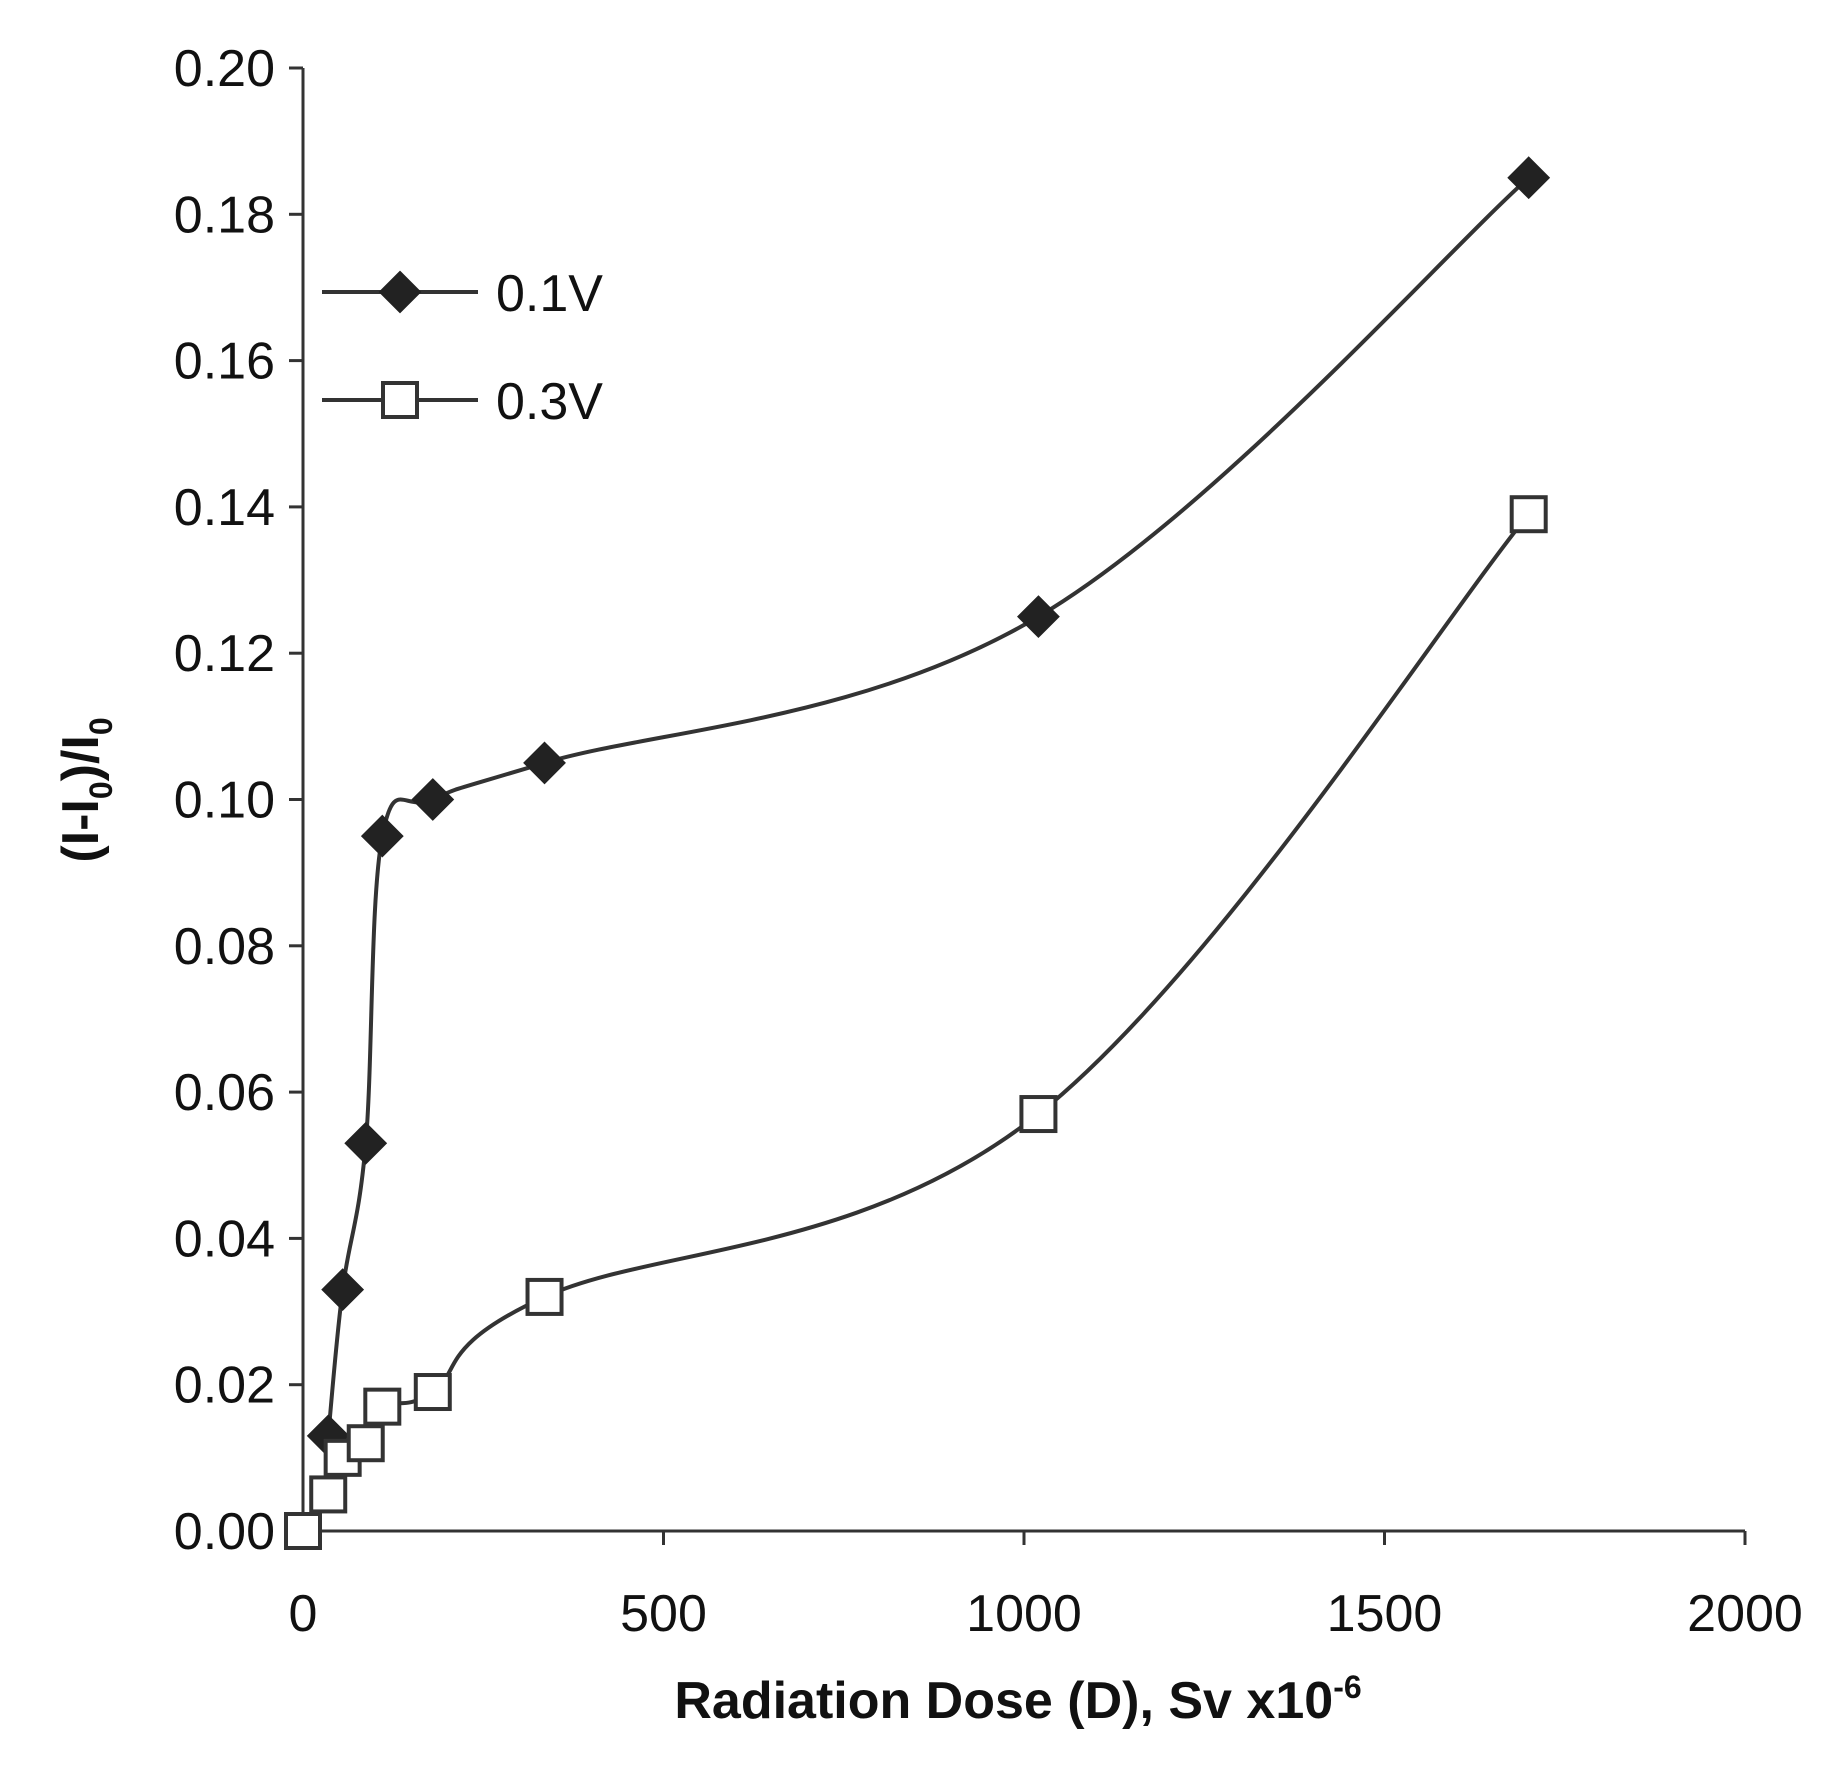  Describe the element at coordinates (224, 362) in the screenshot. I see `y-tick-label: 0.16` at that location.